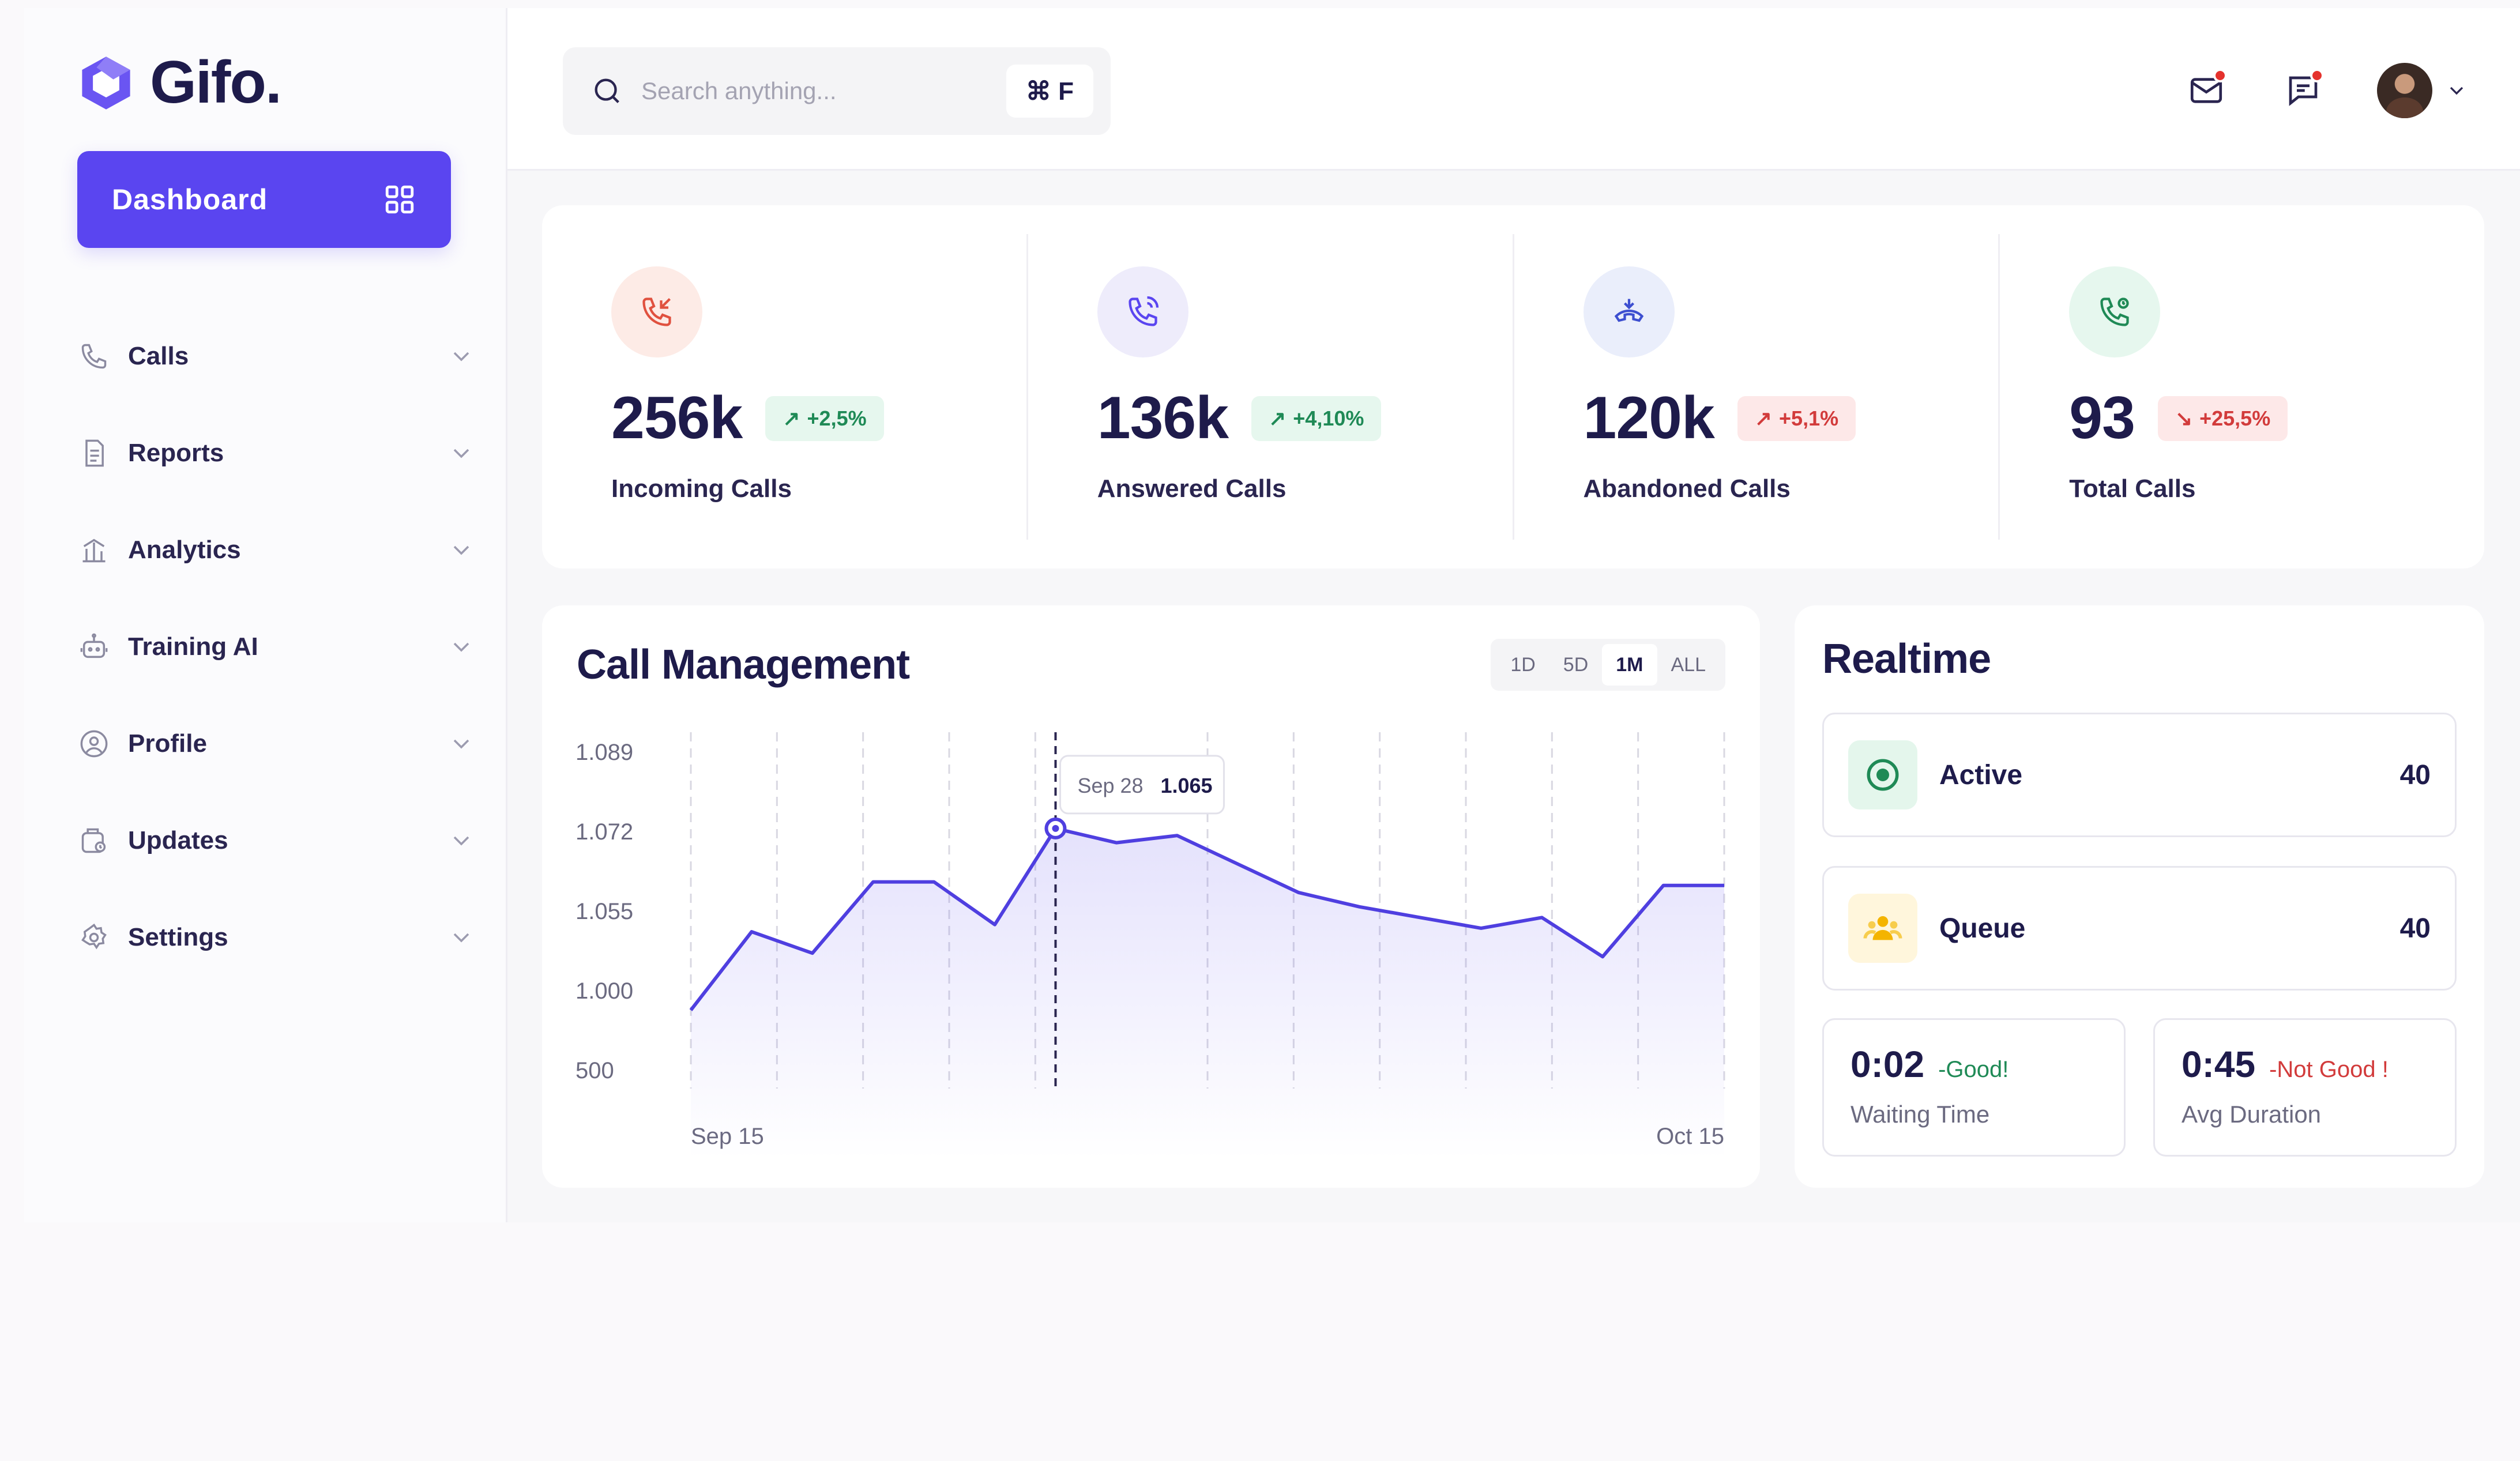 The image size is (2520, 1461). What do you see at coordinates (400, 199) in the screenshot?
I see `grid-icon` at bounding box center [400, 199].